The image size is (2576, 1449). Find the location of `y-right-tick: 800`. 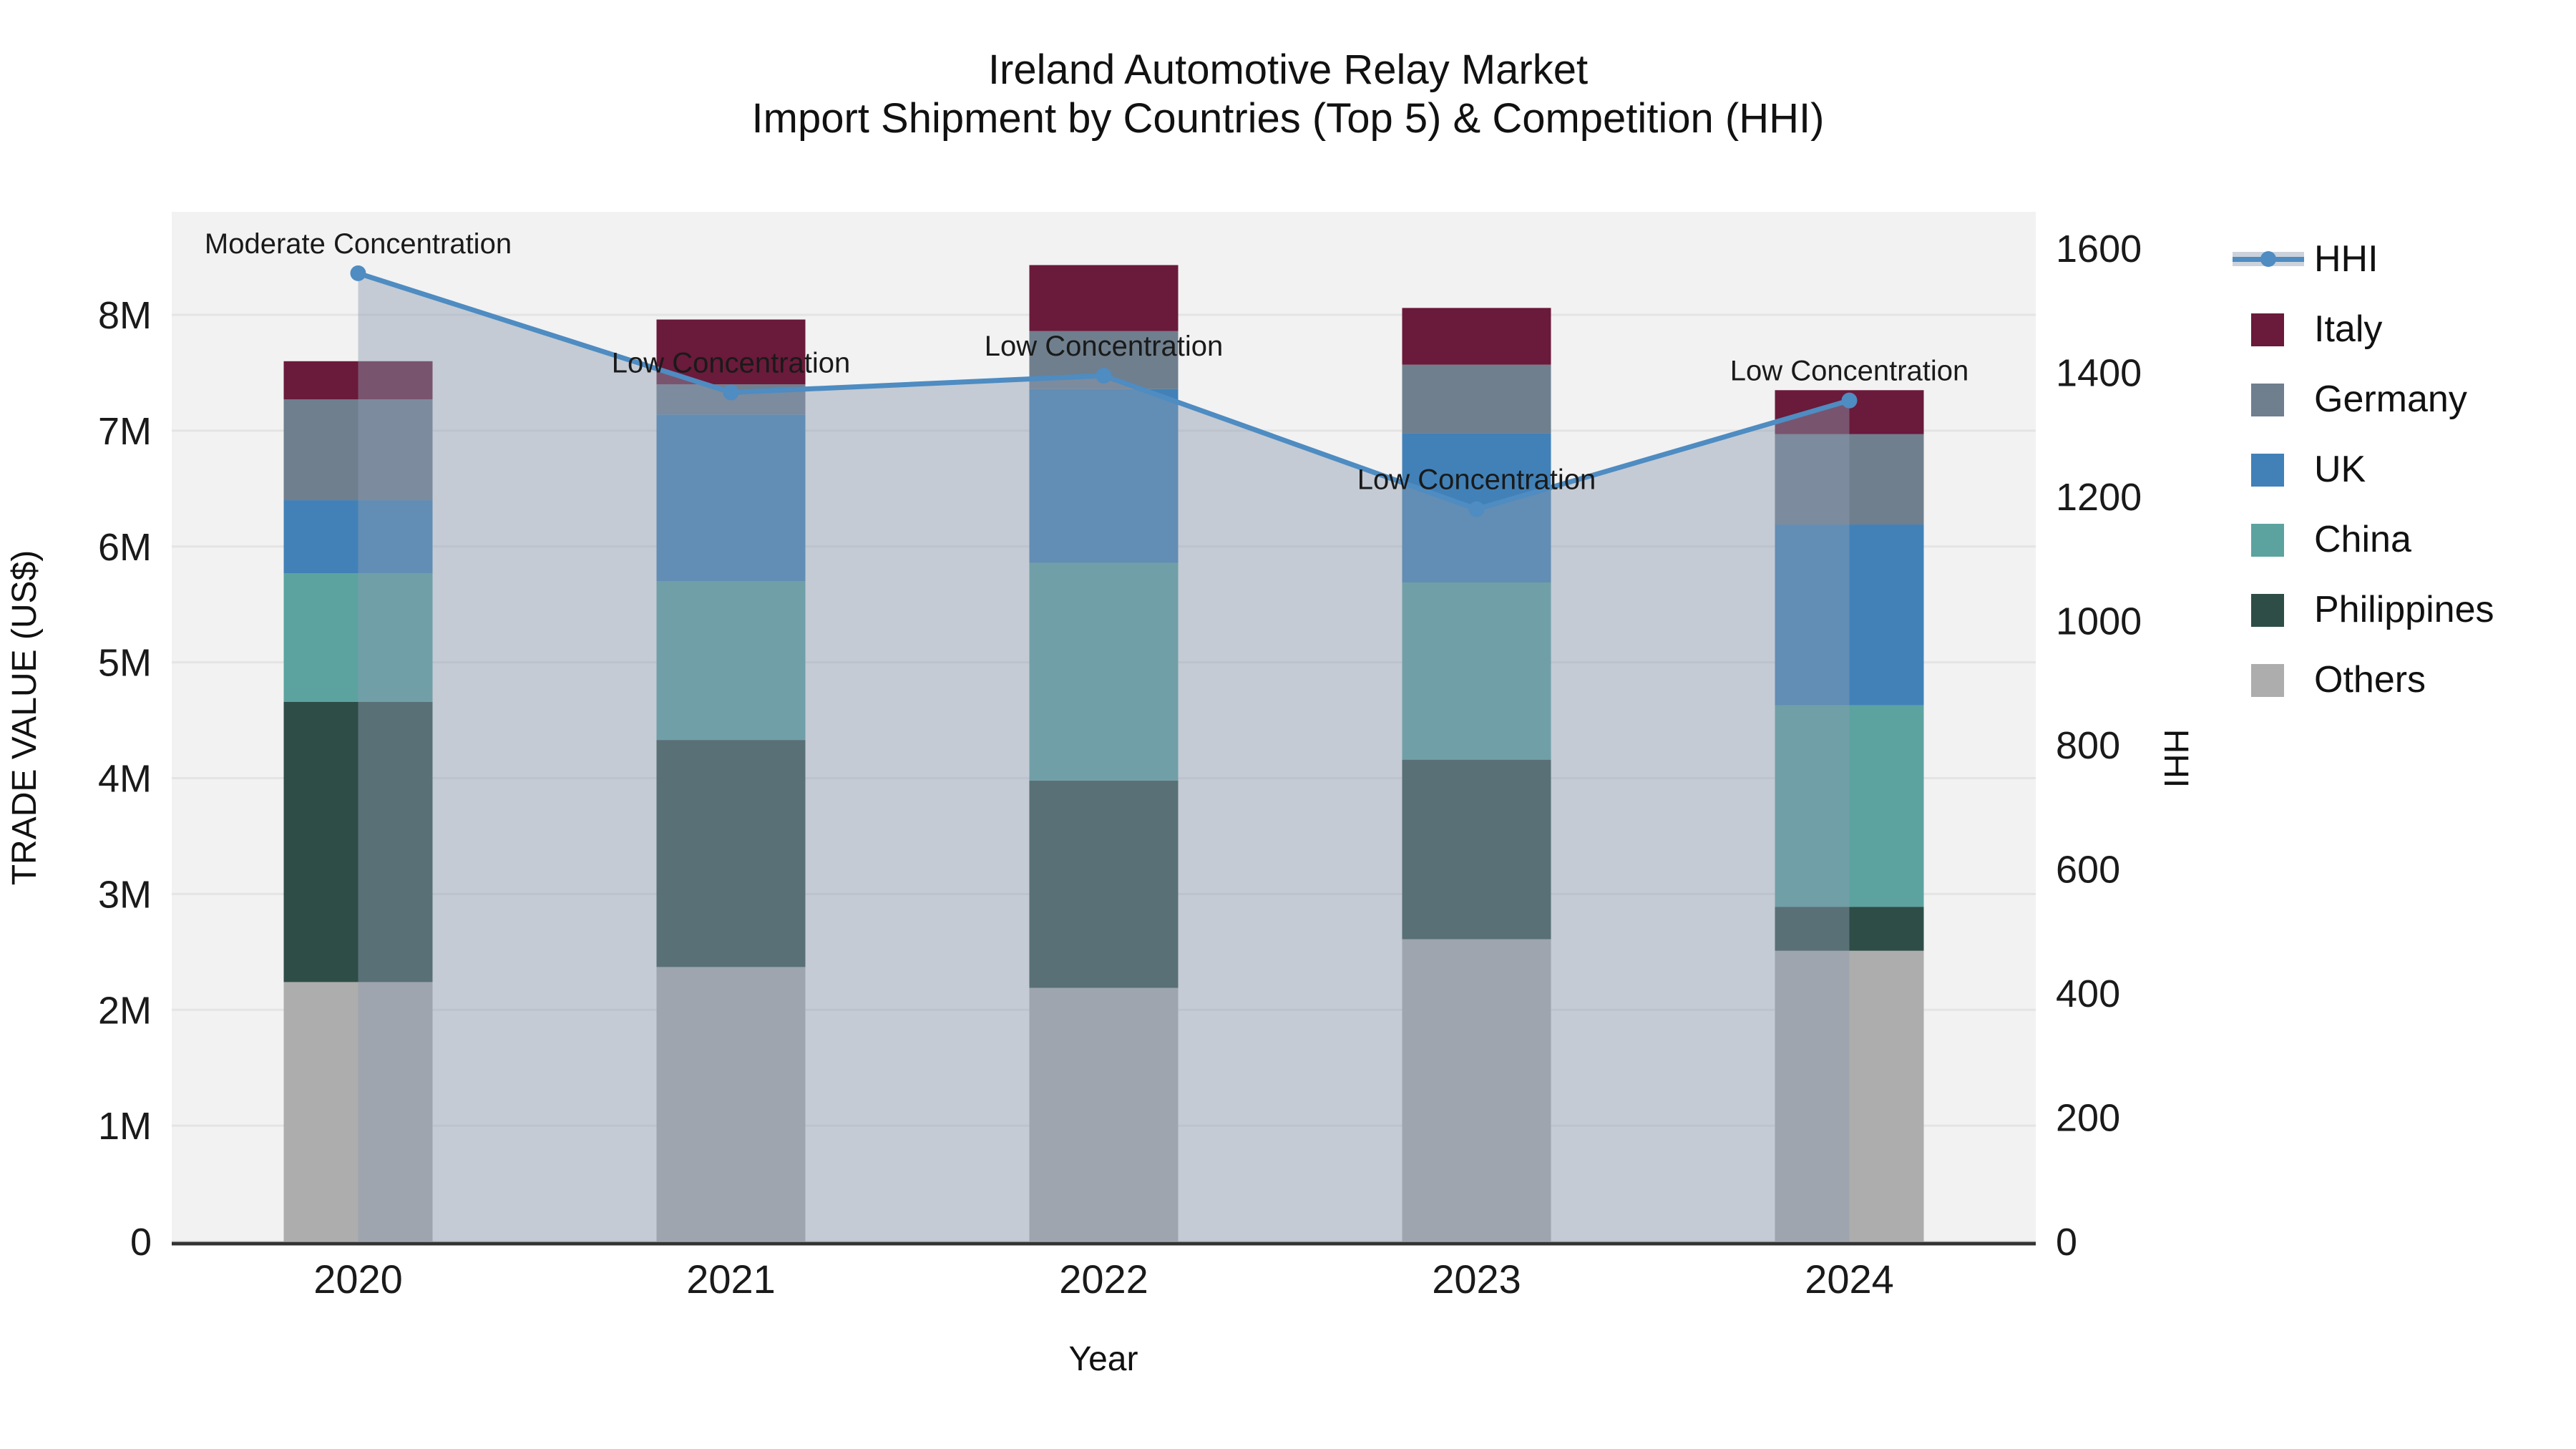

y-right-tick: 800 is located at coordinates (2088, 745).